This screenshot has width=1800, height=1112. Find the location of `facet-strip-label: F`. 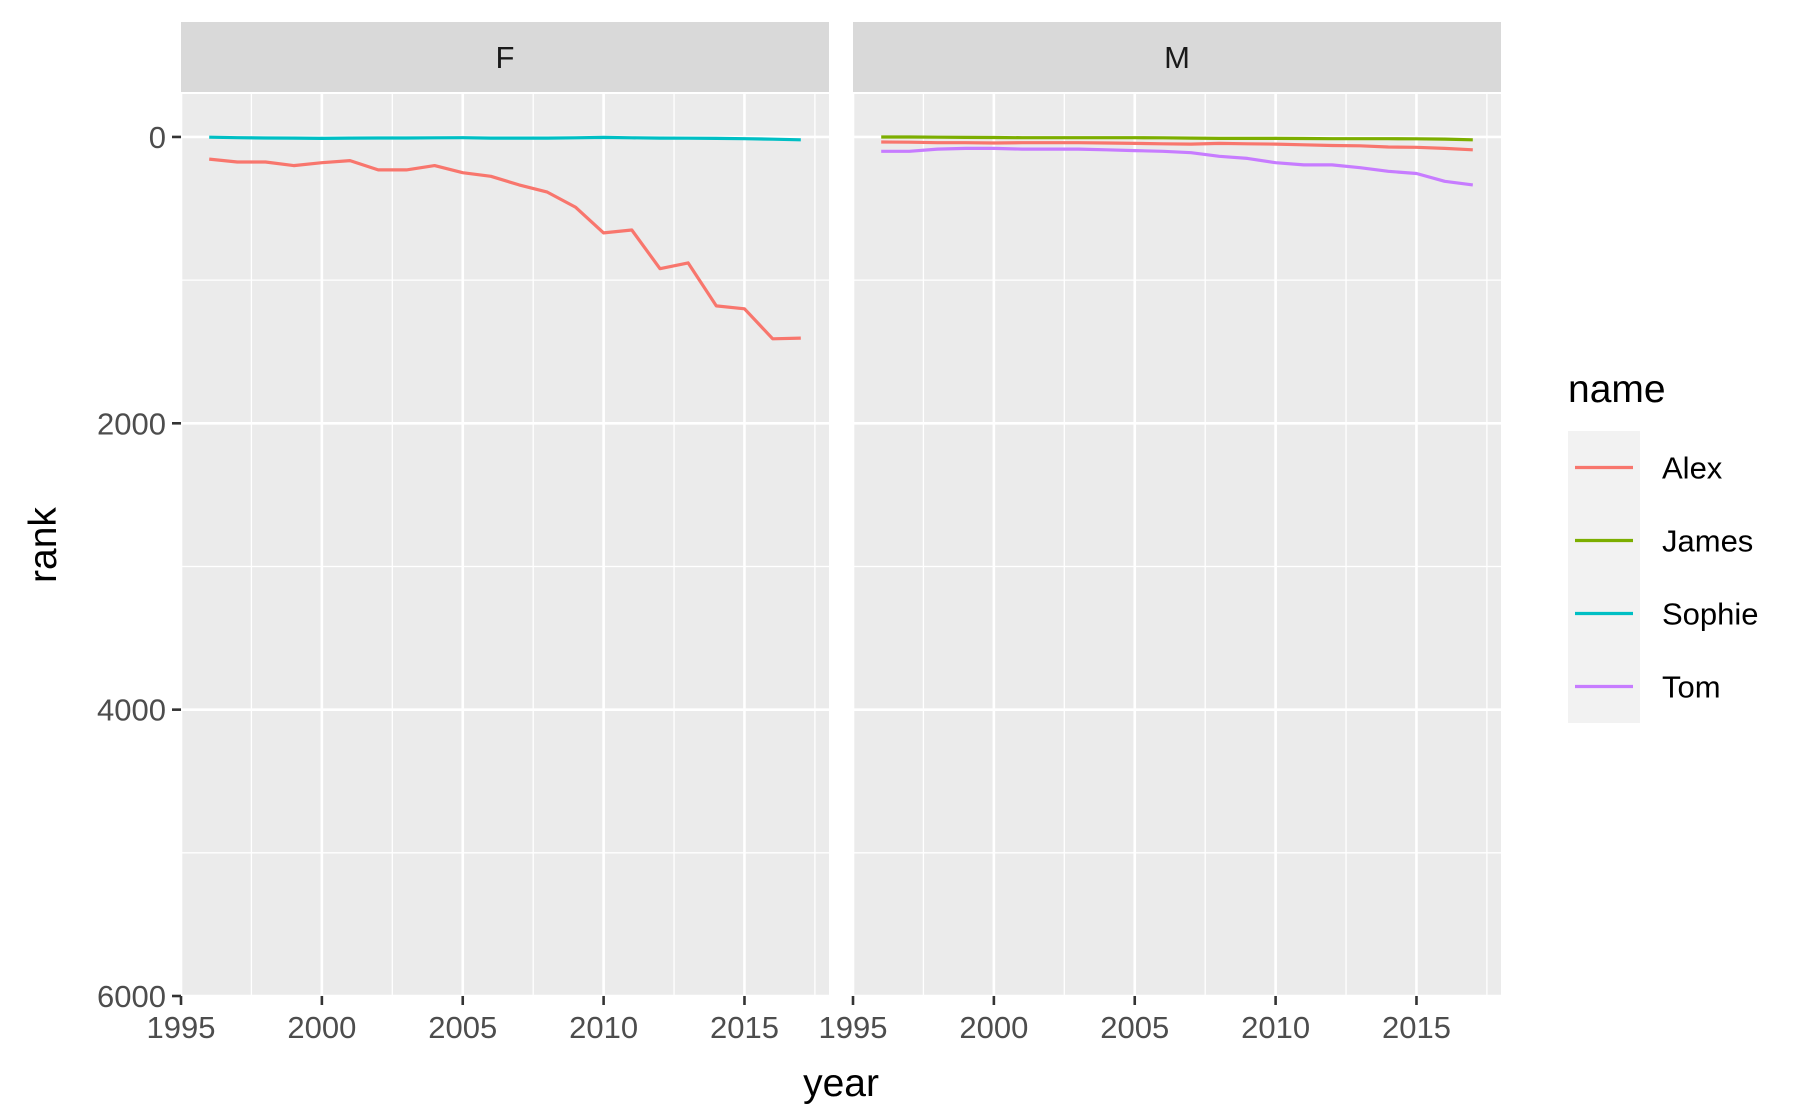

facet-strip-label: F is located at coordinates (505, 57).